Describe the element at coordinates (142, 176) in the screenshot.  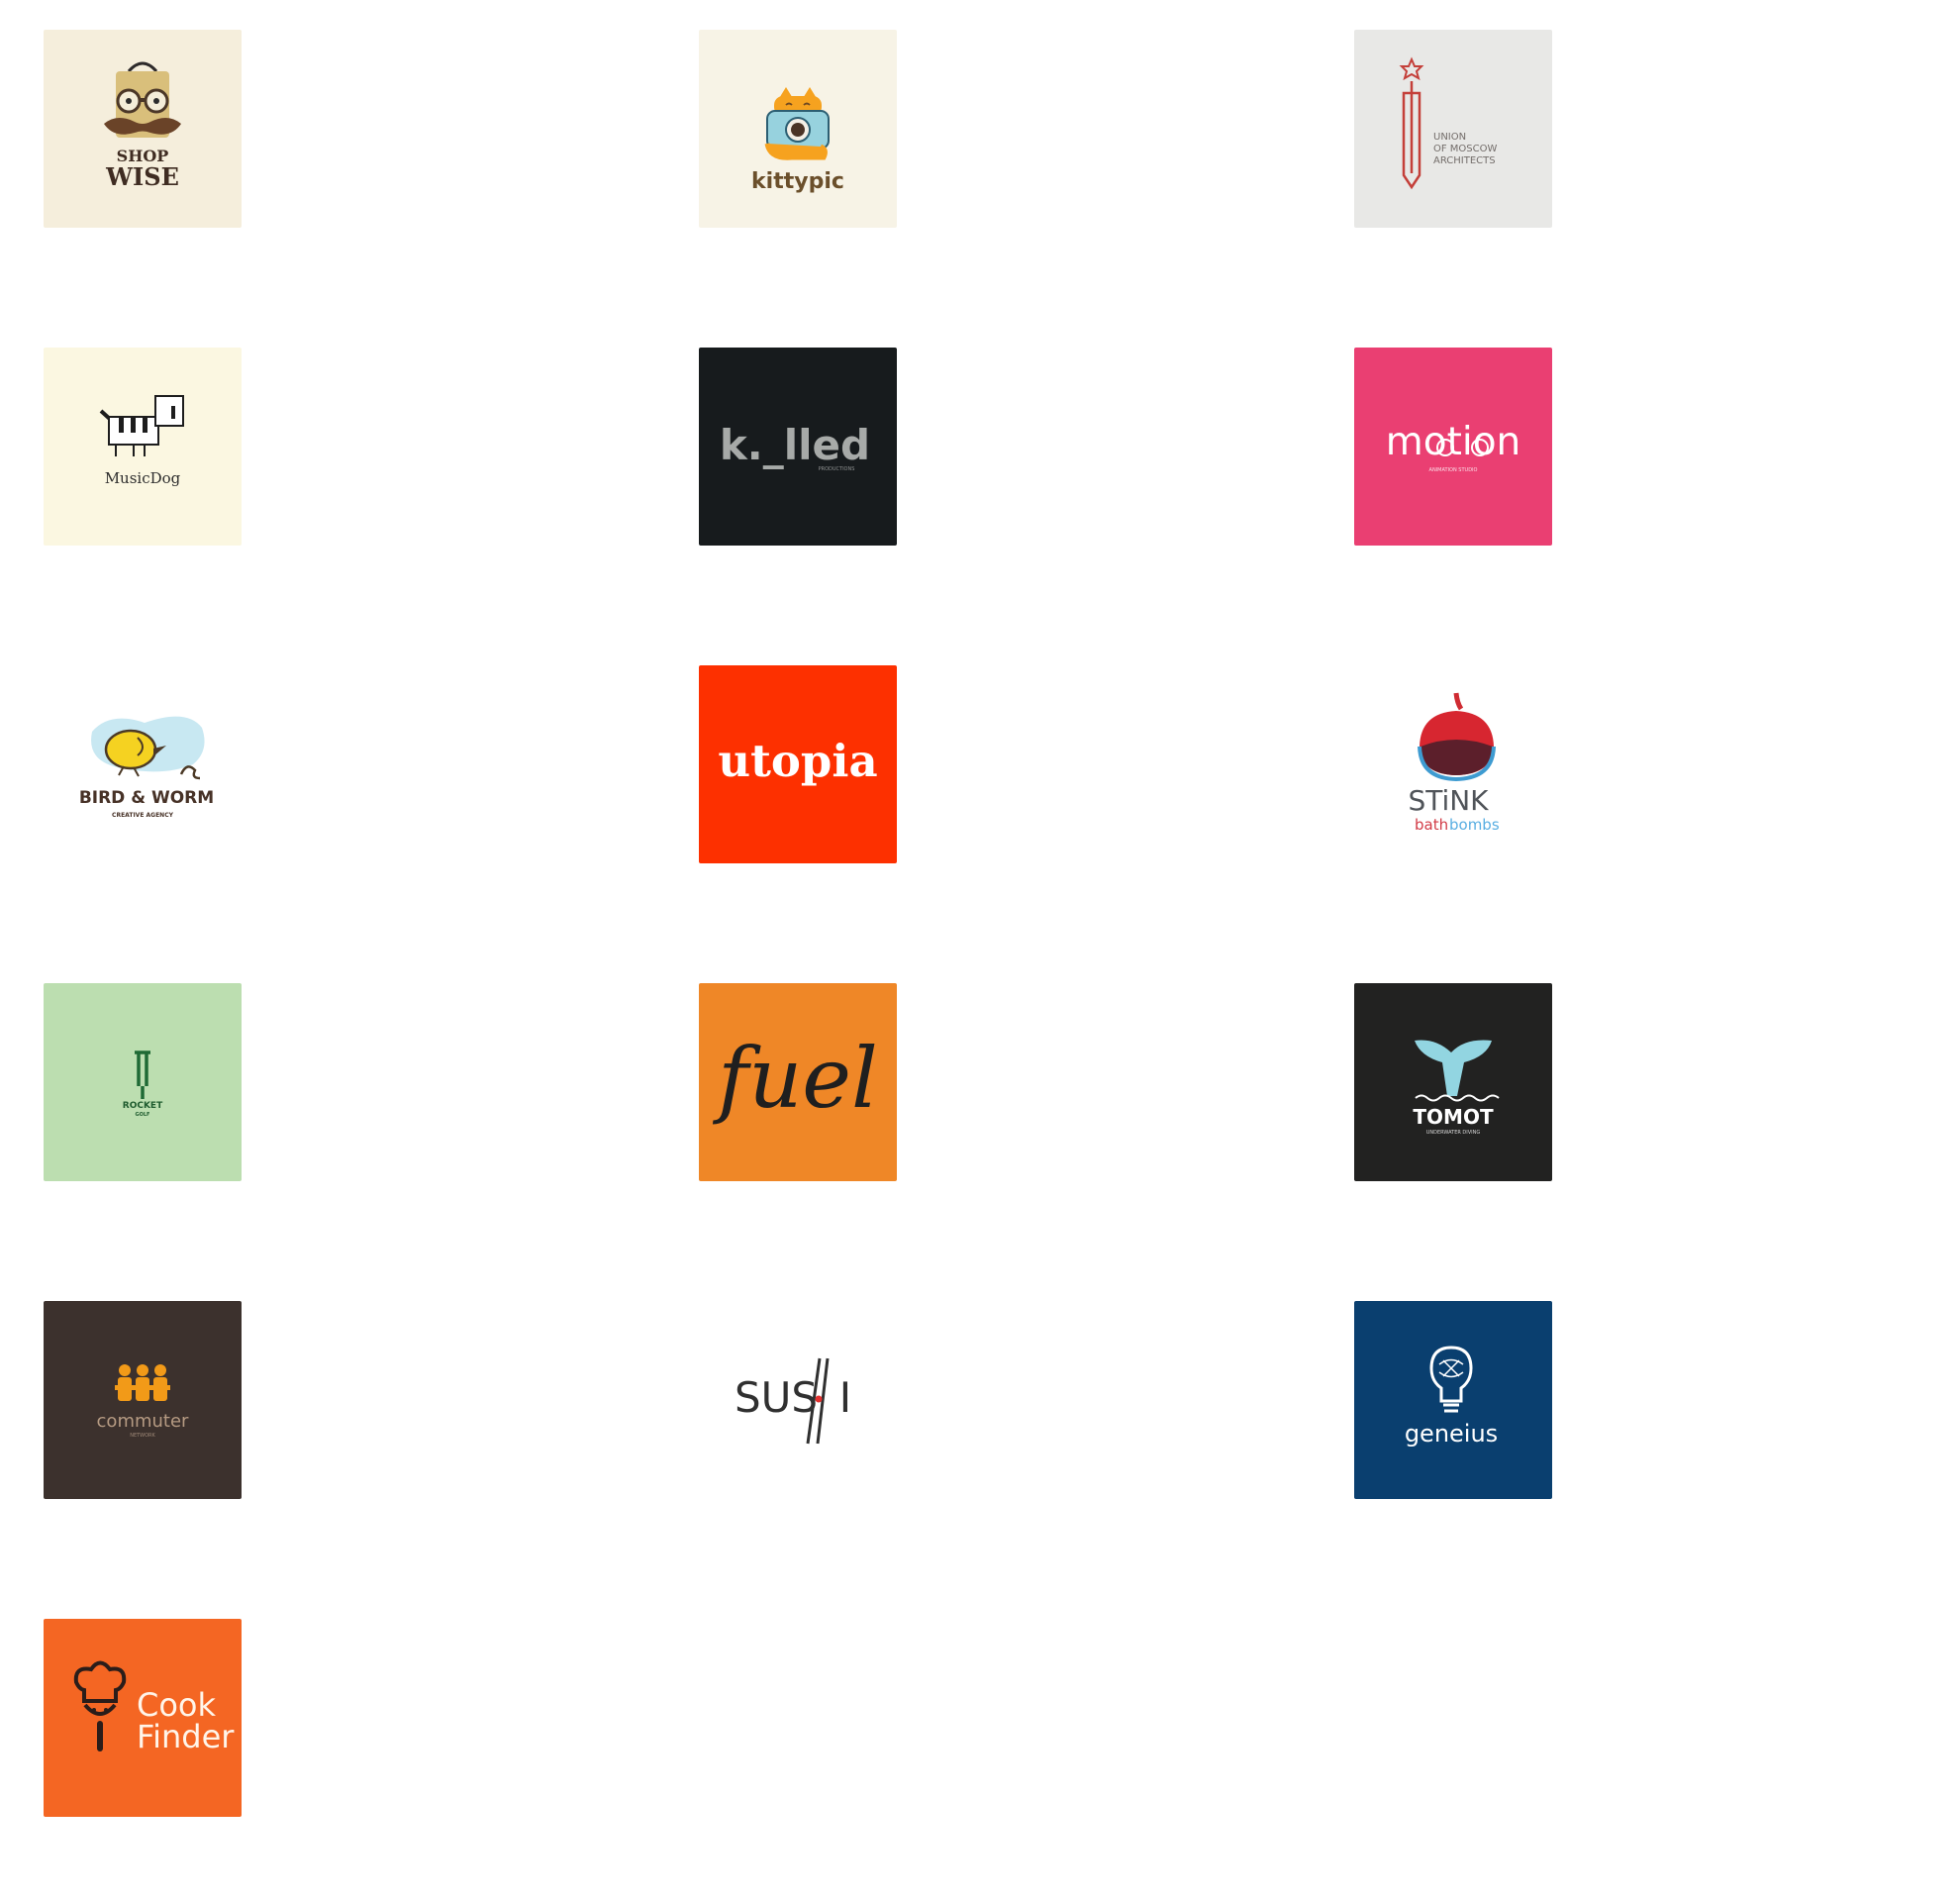
I see `shop-wise-line-2: WISE` at that location.